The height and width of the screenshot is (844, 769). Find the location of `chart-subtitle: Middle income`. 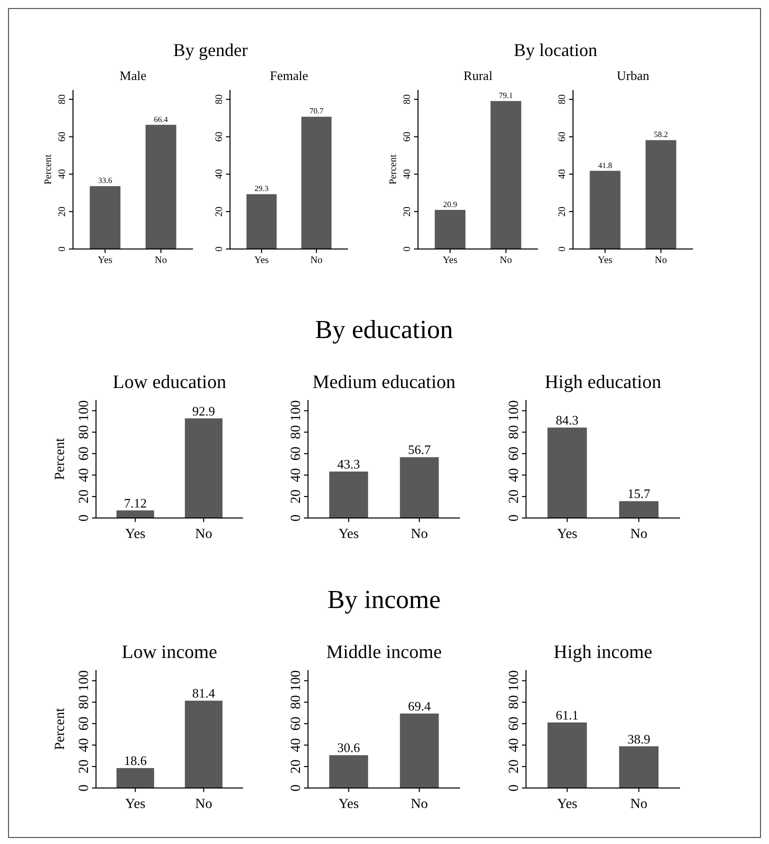

chart-subtitle: Middle income is located at coordinates (384, 652).